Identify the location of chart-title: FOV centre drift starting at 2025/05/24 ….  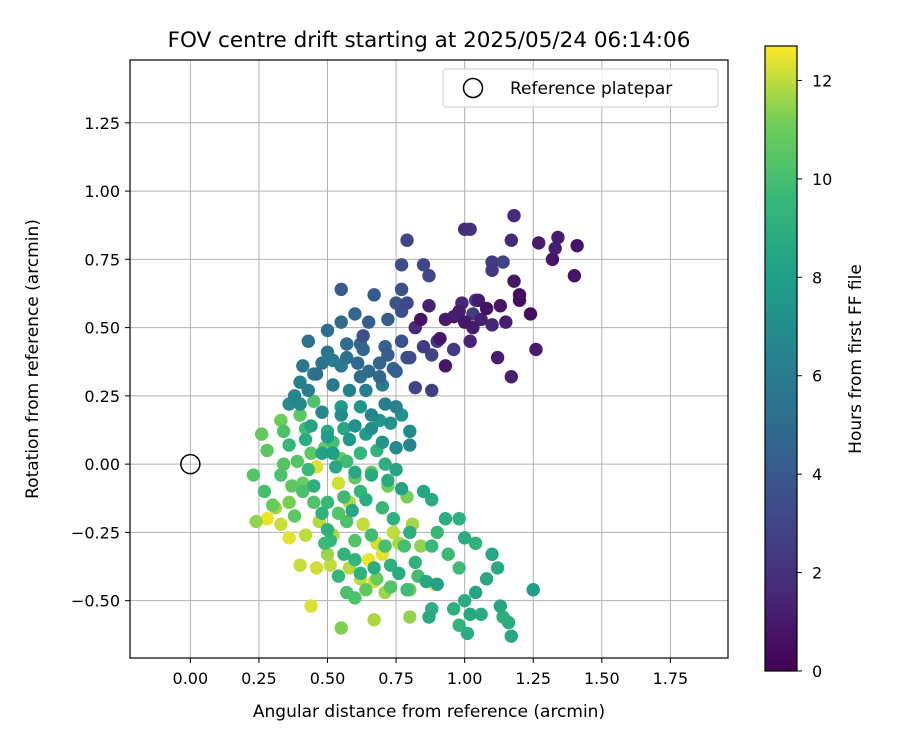
(429, 40).